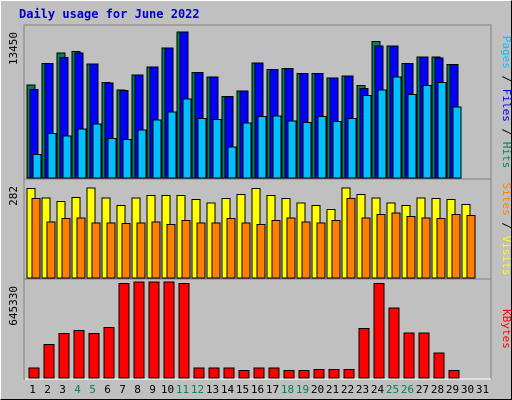 This screenshot has width=512, height=400. I want to click on y-axis-series-label: Pages / Files / Hits, so click(506, 102).